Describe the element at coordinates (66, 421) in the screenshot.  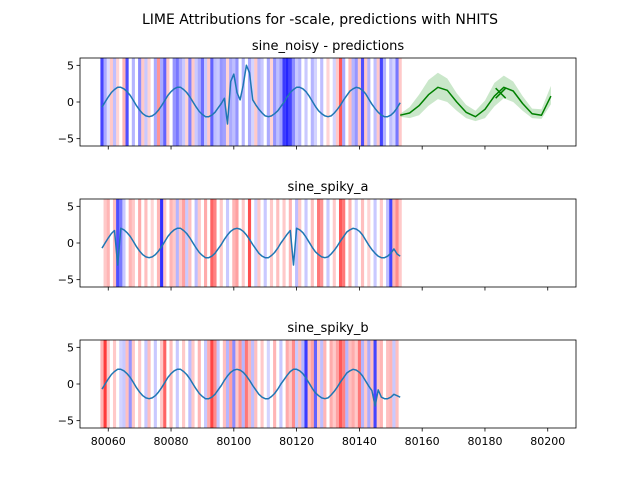
I see `y-tick-label: −5` at that location.